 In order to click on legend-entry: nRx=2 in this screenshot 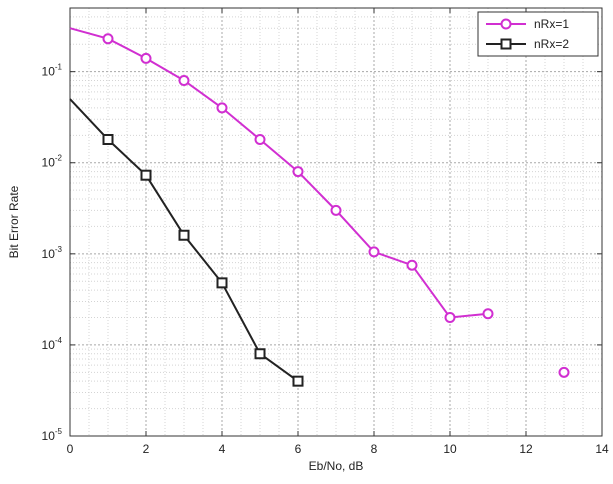, I will do `click(527, 44)`.